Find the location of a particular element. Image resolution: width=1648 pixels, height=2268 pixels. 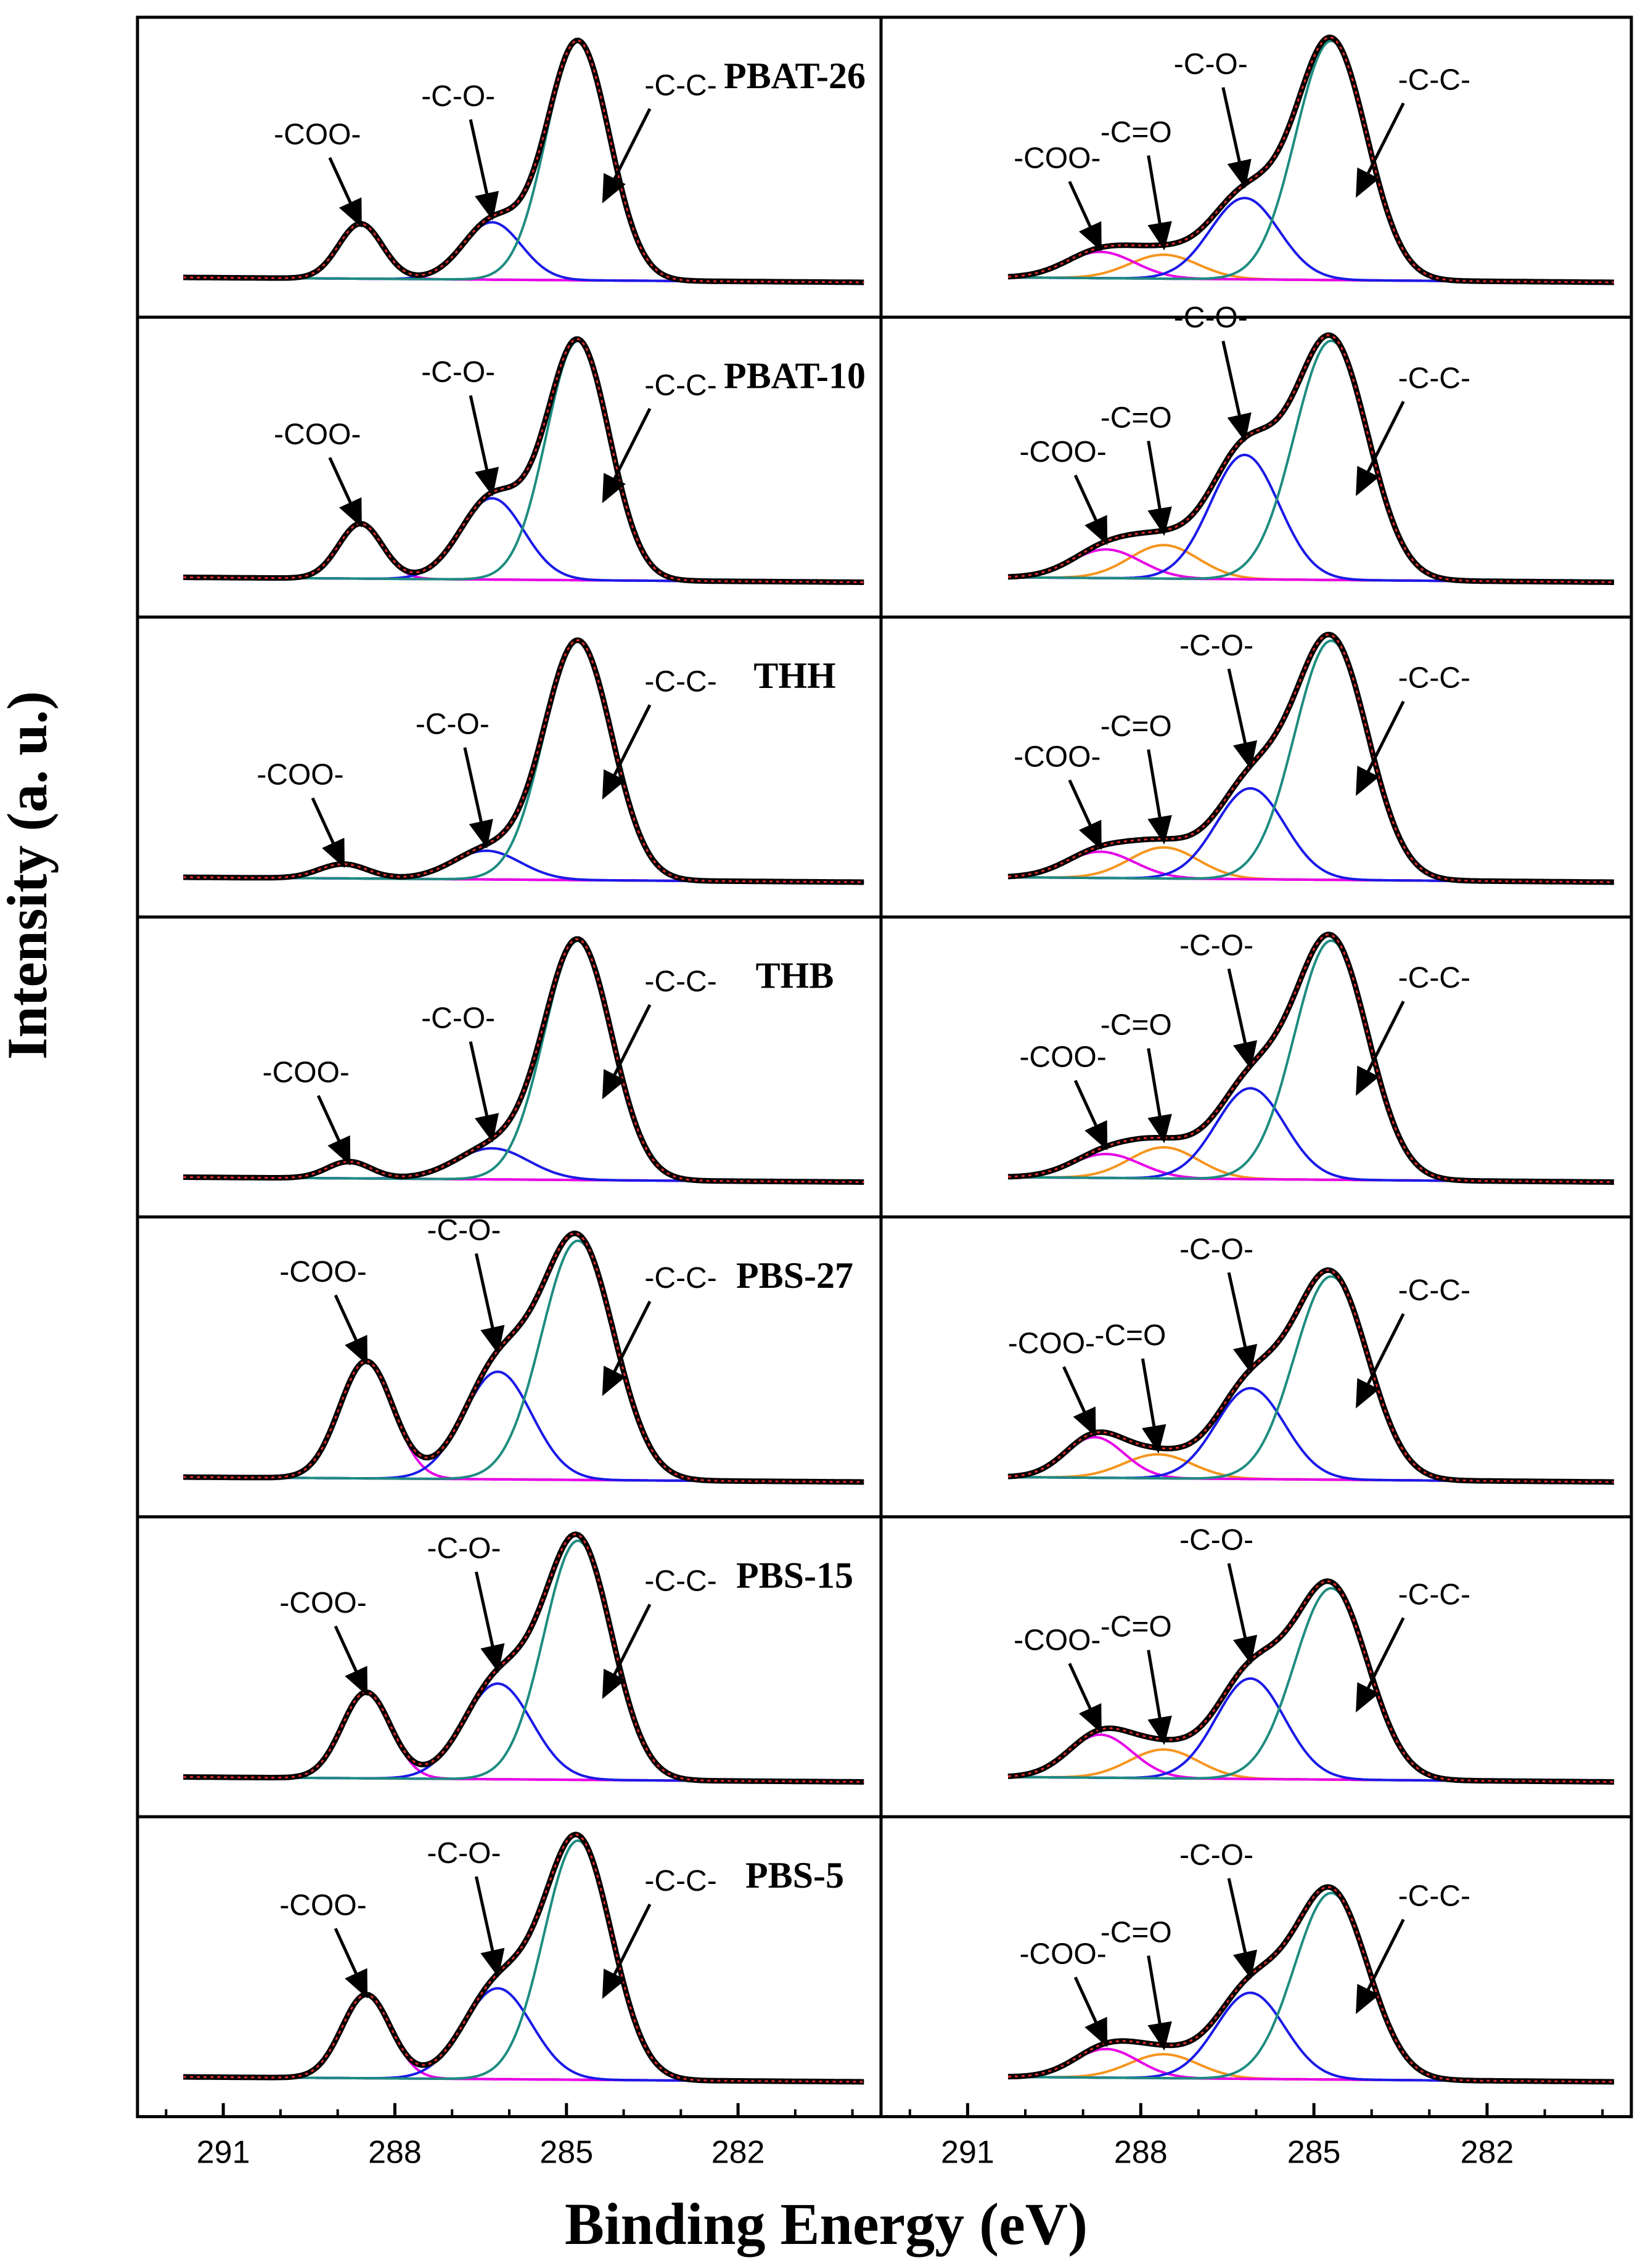

spectrum-pbat-10-right is located at coordinates (1311, 458).